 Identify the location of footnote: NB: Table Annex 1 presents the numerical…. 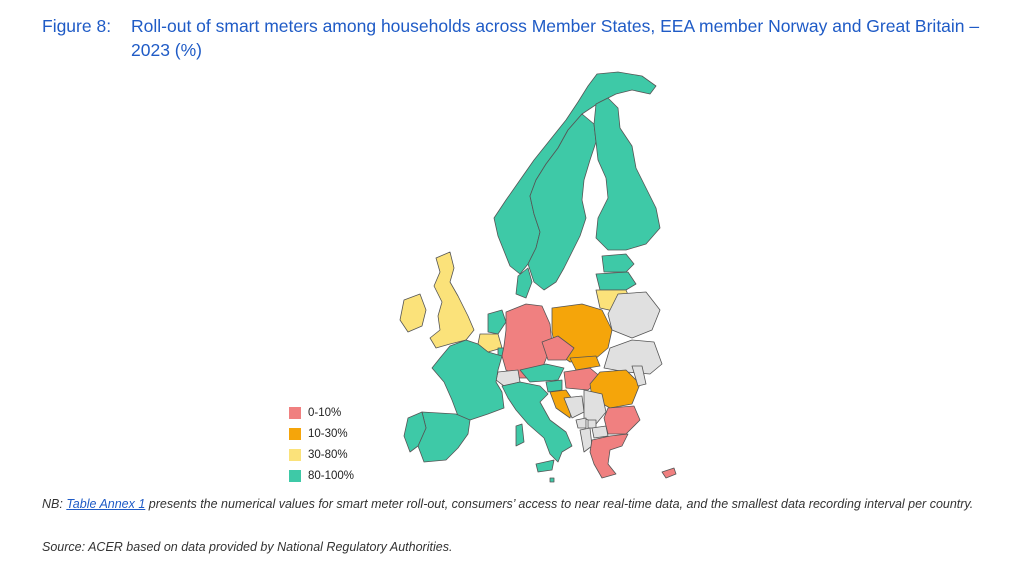
(527, 504).